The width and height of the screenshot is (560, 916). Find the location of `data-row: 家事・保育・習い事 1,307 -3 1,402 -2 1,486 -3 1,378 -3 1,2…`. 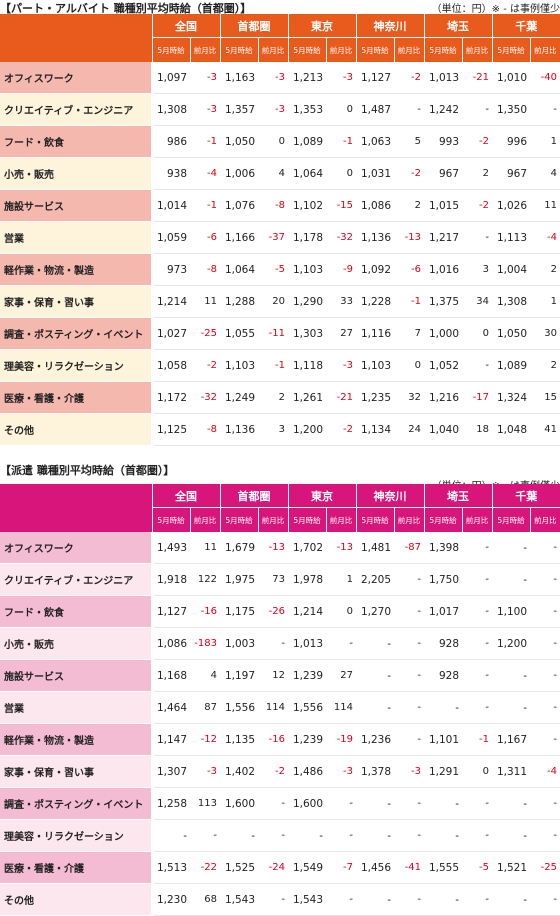

data-row: 家事・保育・習い事 1,307 -3 1,402 -2 1,486 -3 1,378 -3 1,2… is located at coordinates (280, 771).